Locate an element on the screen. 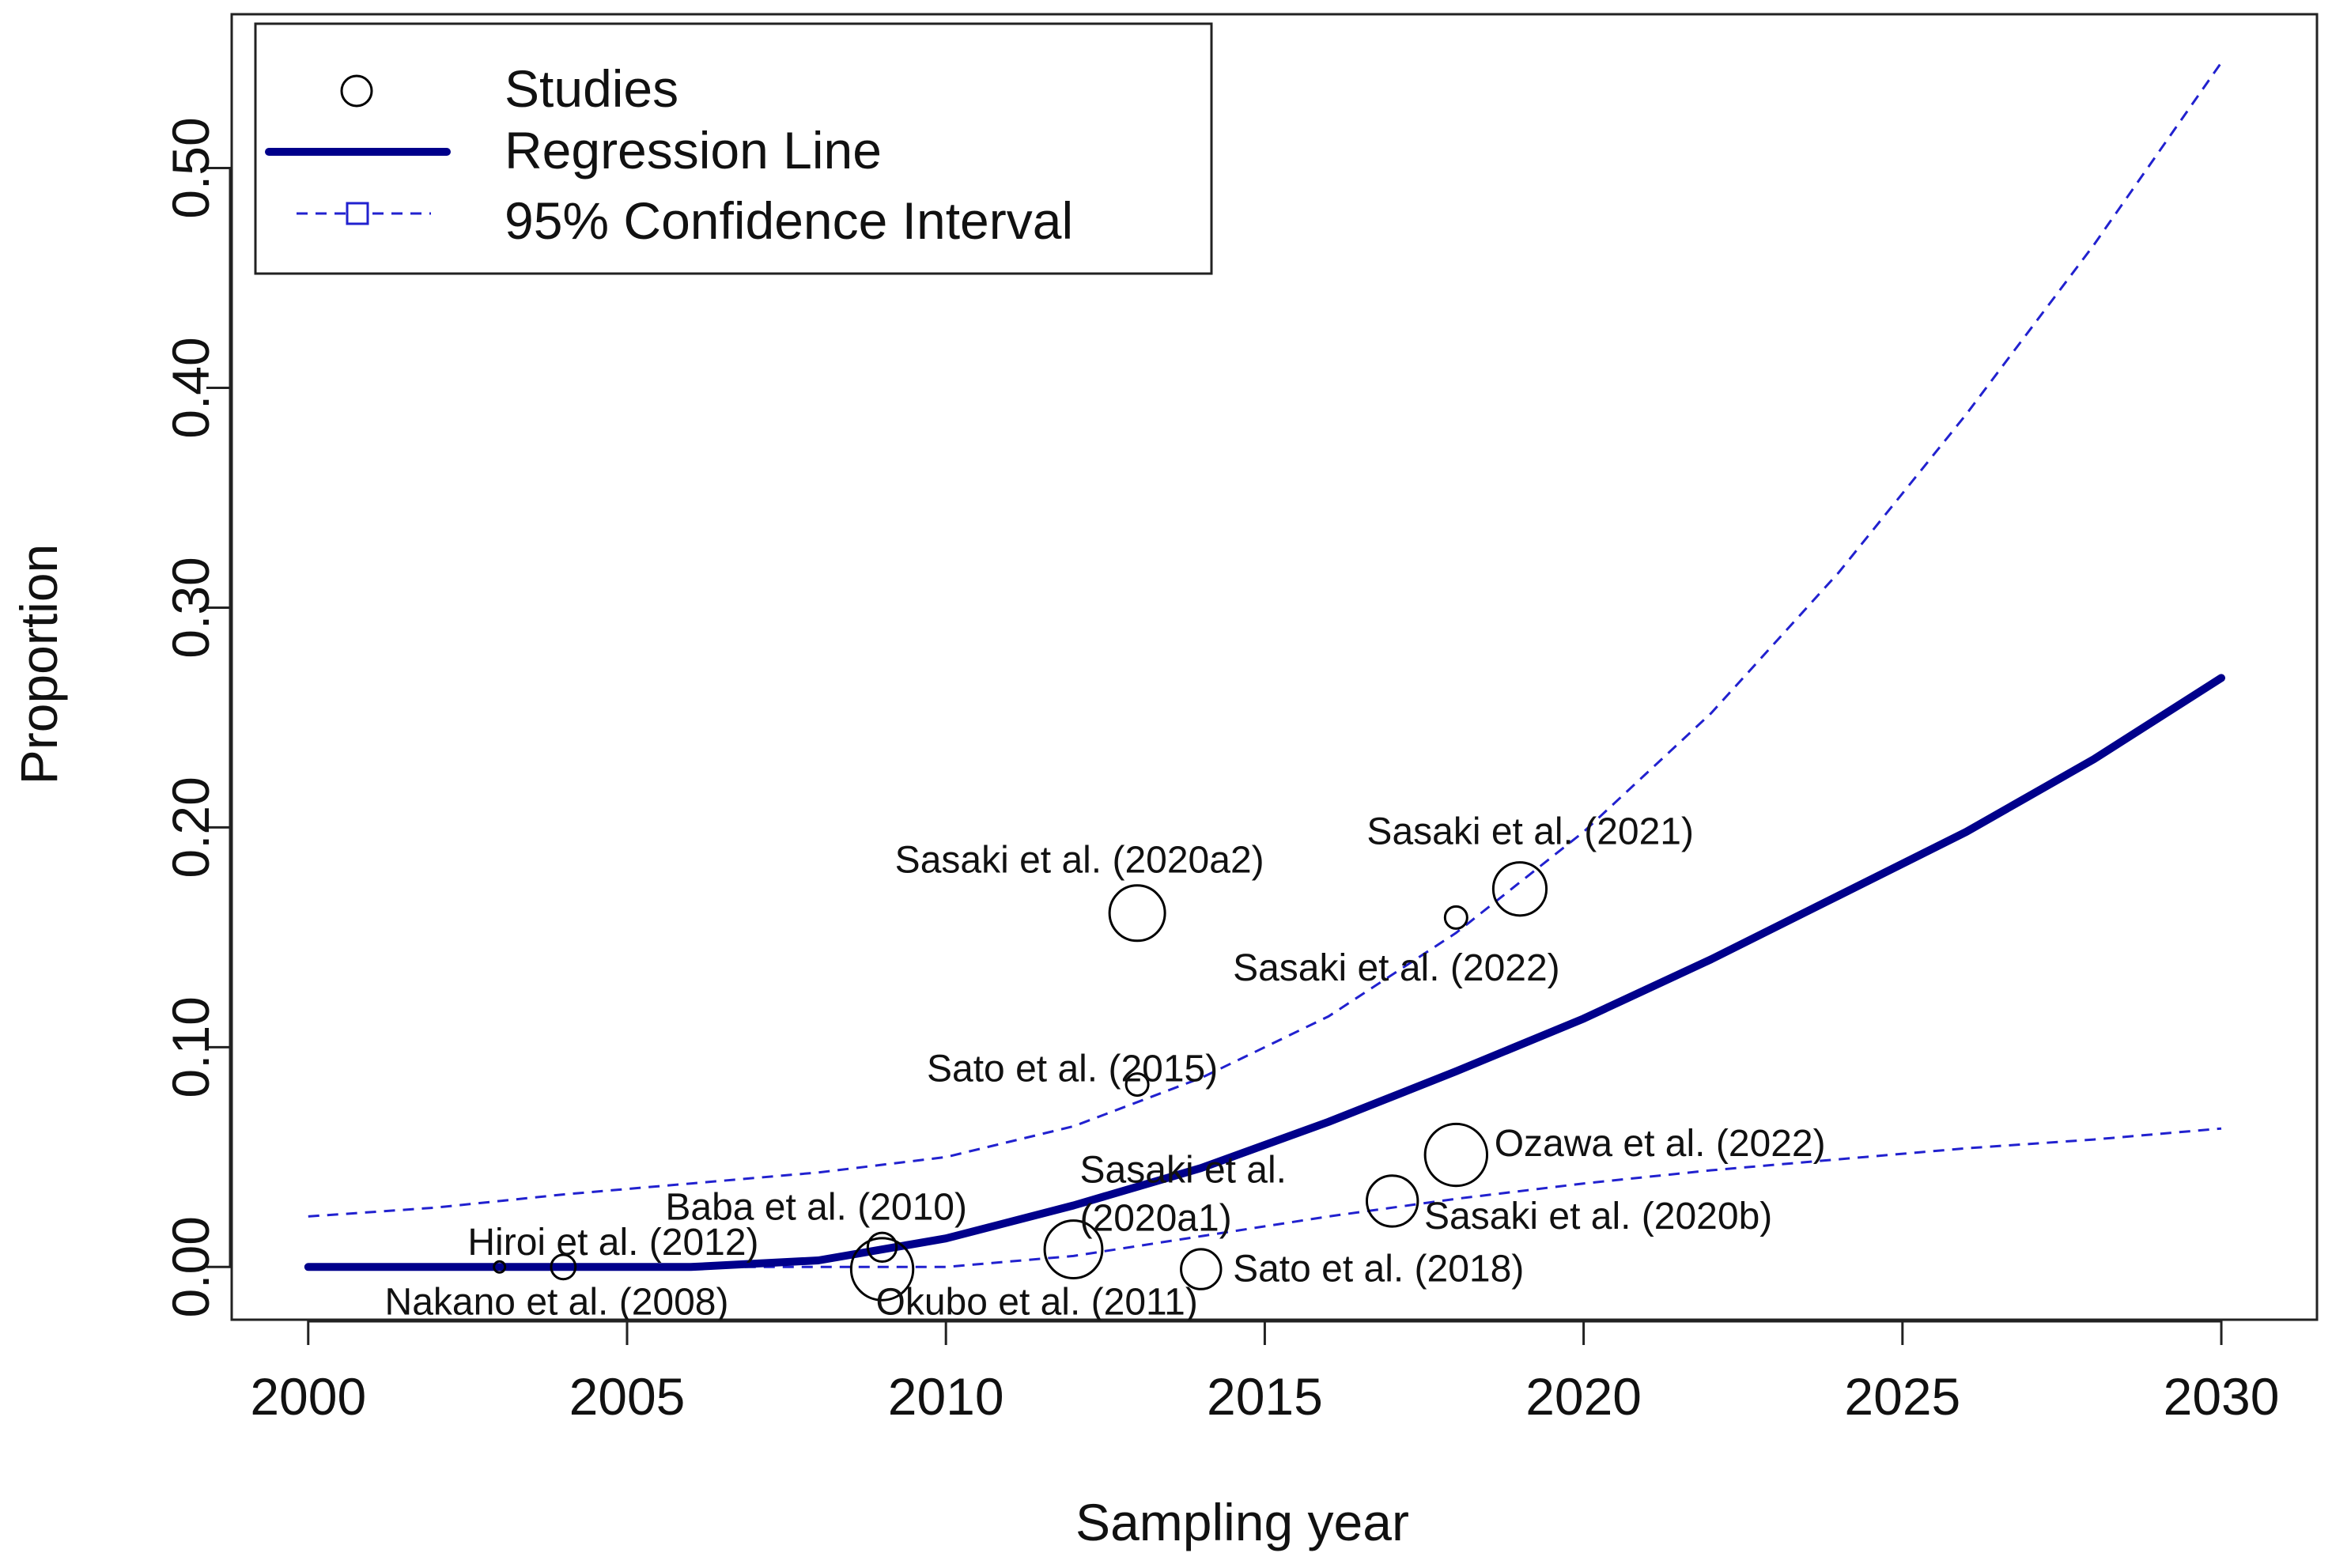 The image size is (2332, 1568). legend-ci-label: 95% Confidence Interval is located at coordinates (789, 220).